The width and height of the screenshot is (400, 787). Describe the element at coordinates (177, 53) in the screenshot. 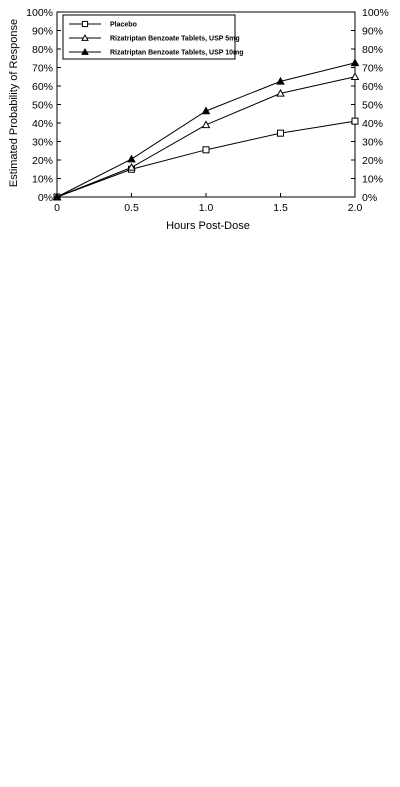

I see `legend-label: Rizatriptan Benzoate Tablets, USP 10mg` at that location.